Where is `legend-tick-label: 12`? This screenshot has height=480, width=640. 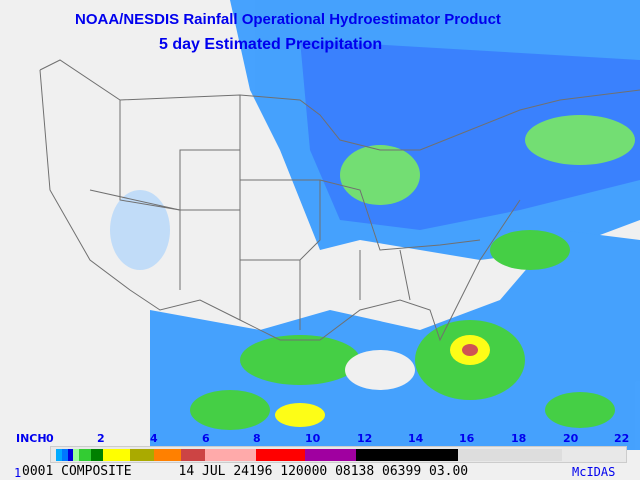 legend-tick-label: 12 is located at coordinates (365, 438).